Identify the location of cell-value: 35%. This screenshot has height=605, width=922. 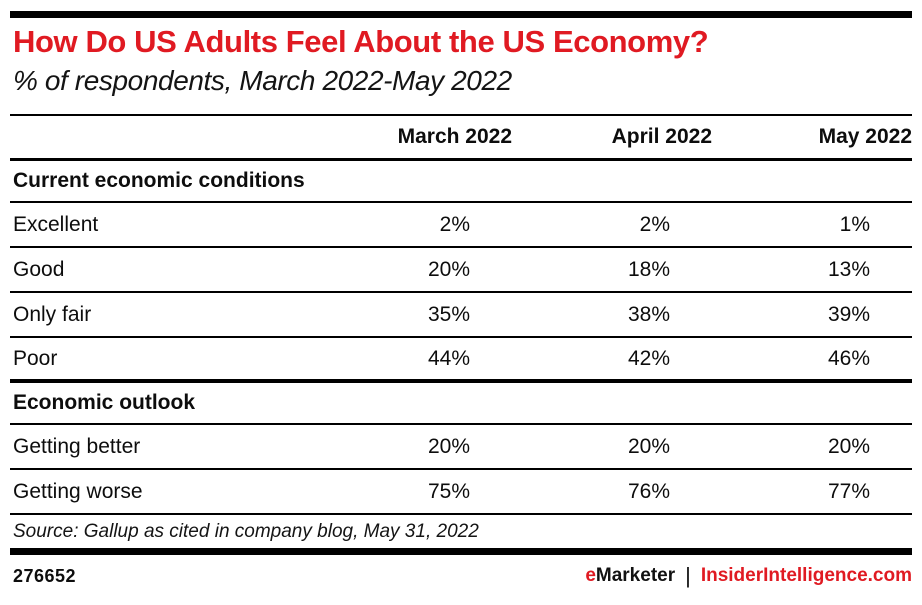
(448, 314).